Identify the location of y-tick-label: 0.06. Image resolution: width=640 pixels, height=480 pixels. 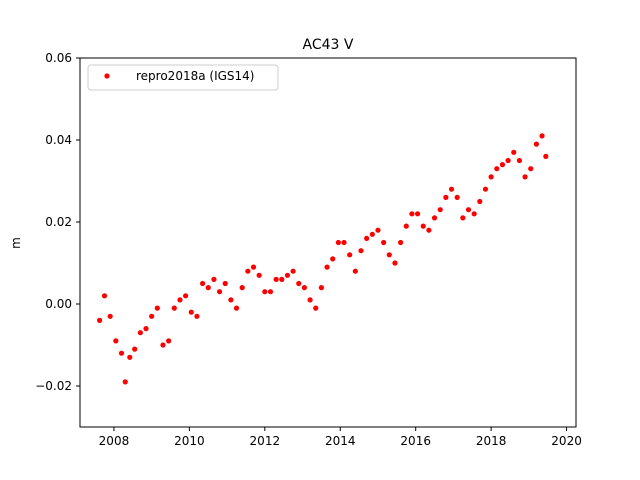
(58, 58).